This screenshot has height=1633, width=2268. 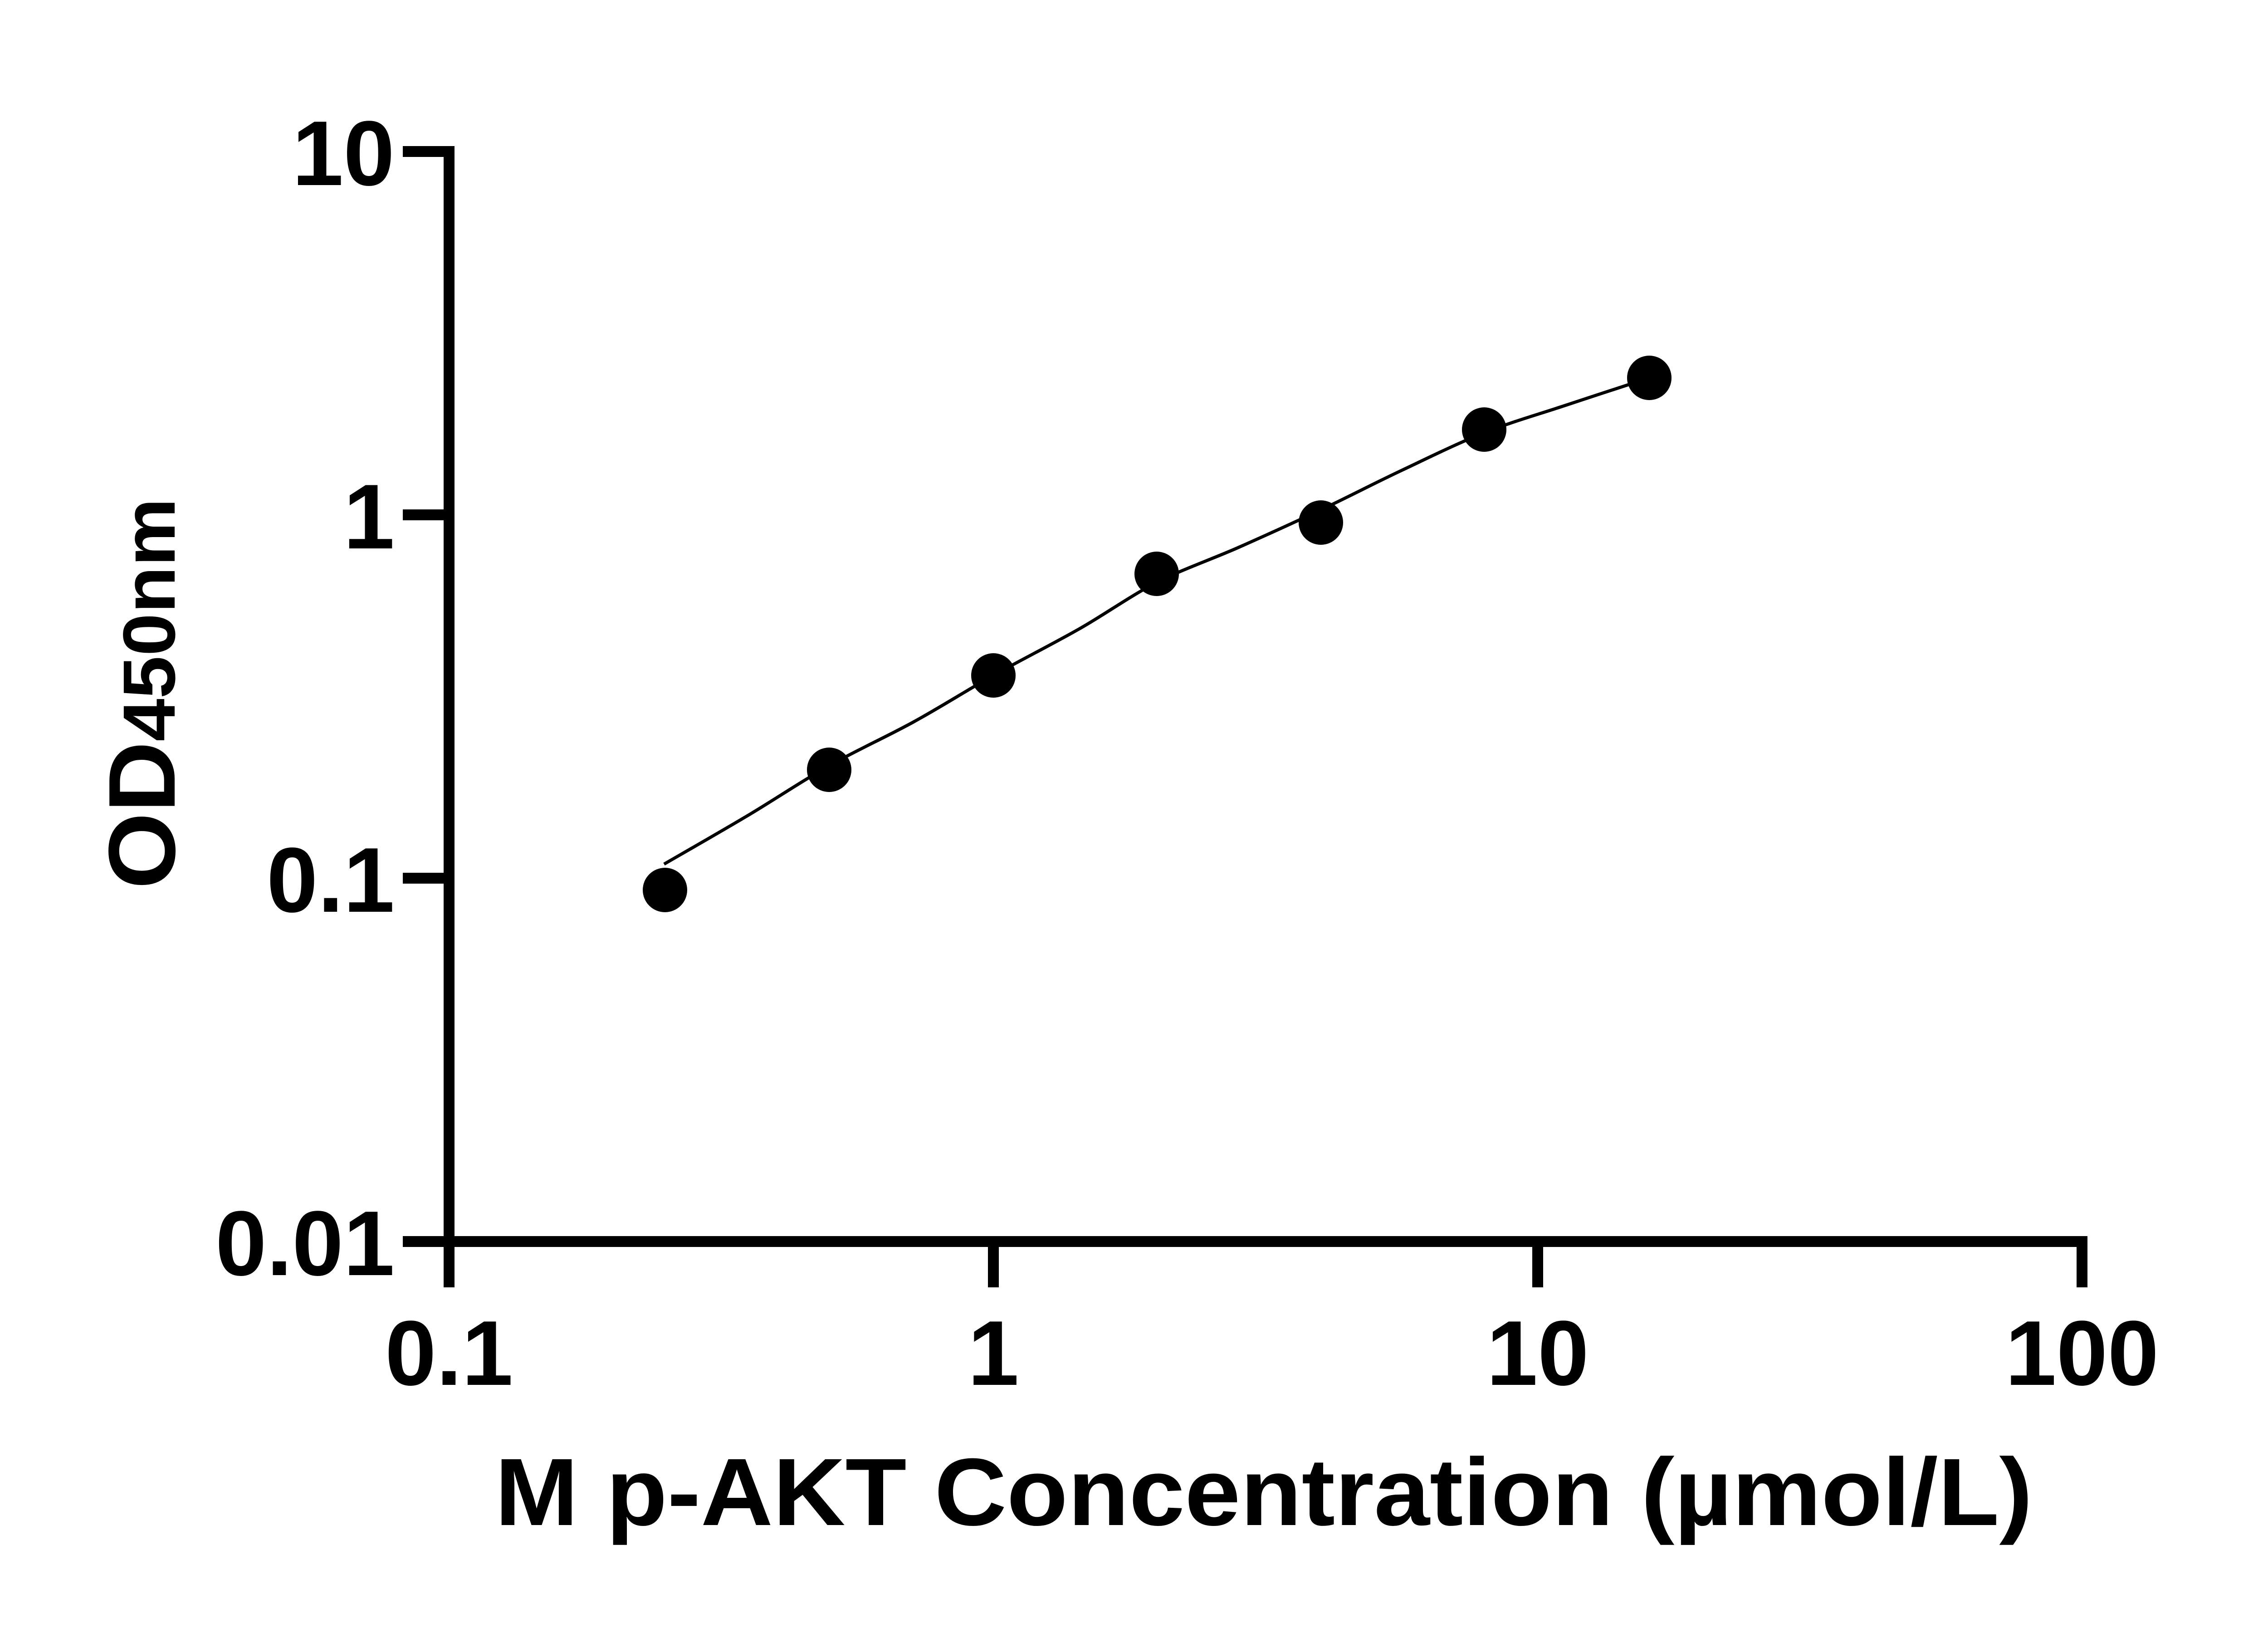 What do you see at coordinates (305, 1243) in the screenshot?
I see `svg-text: 0.01` at bounding box center [305, 1243].